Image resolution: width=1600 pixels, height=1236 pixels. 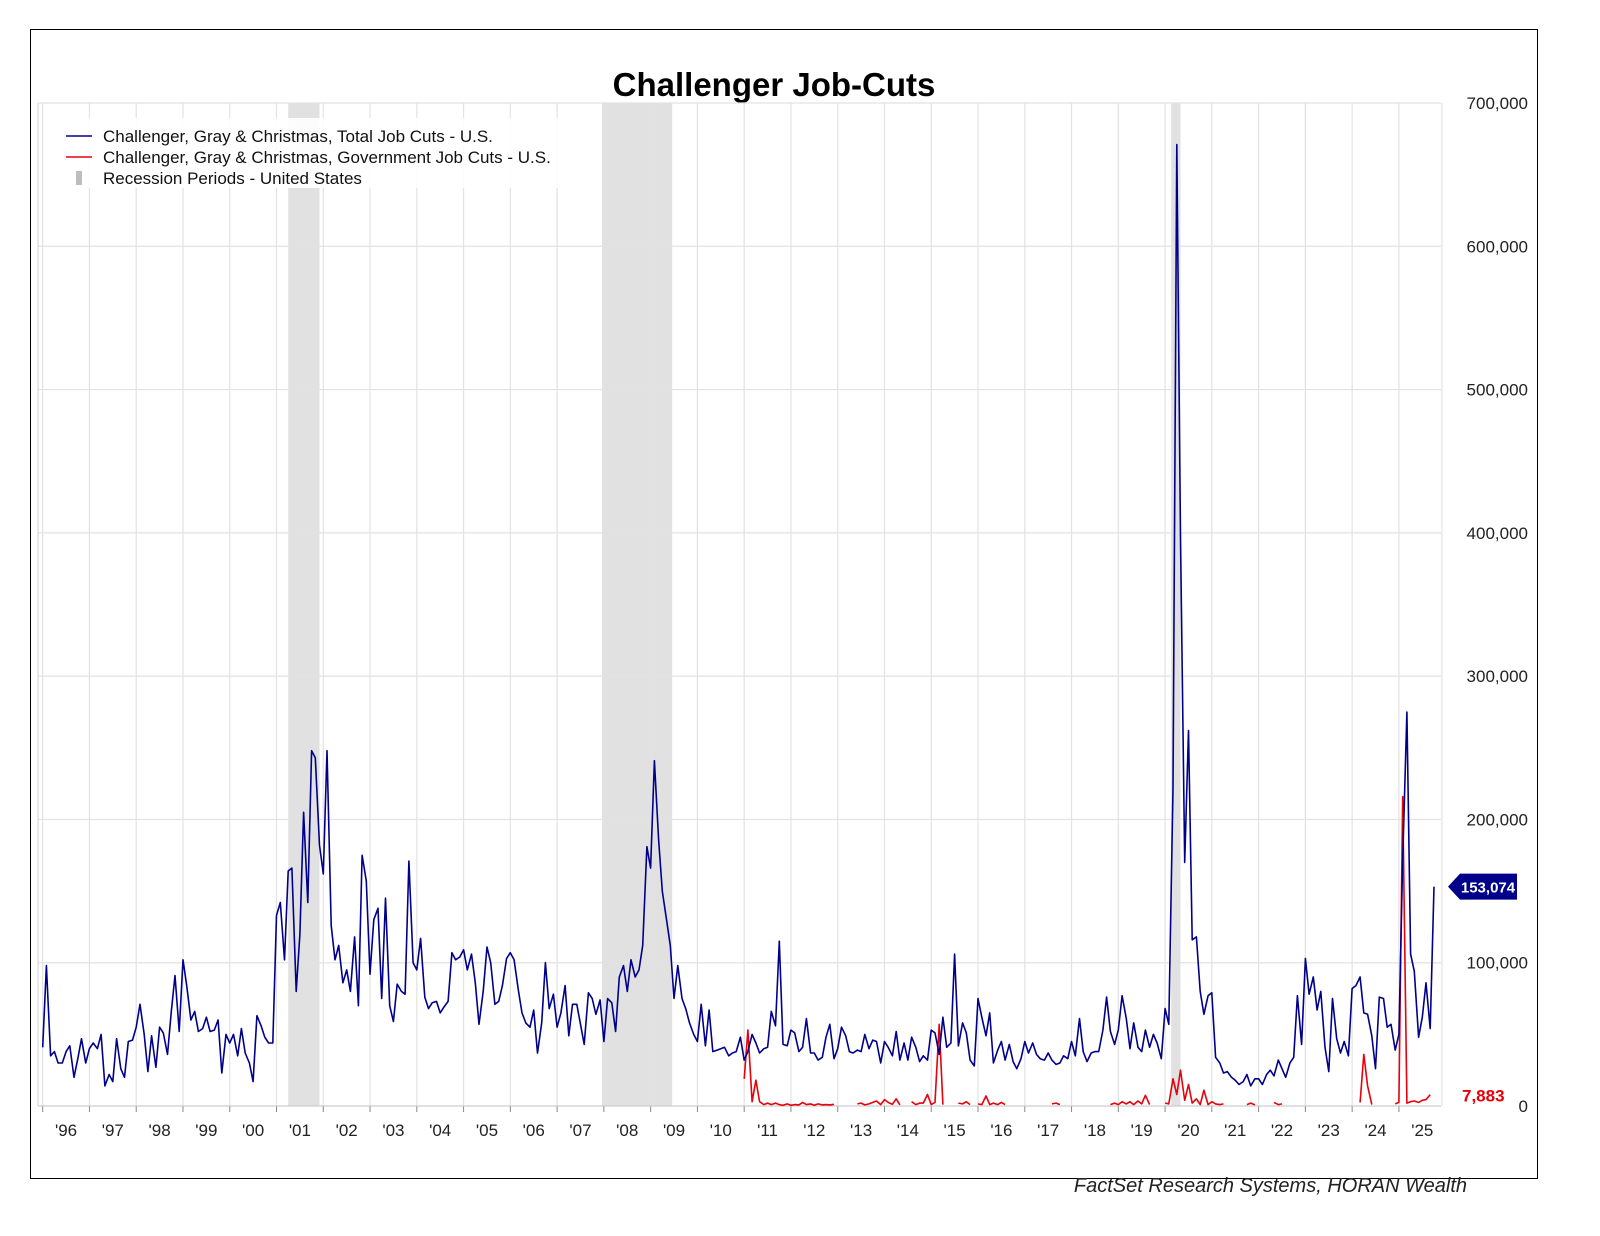 I want to click on y-tick-label: 600,000, so click(x=1497, y=246).